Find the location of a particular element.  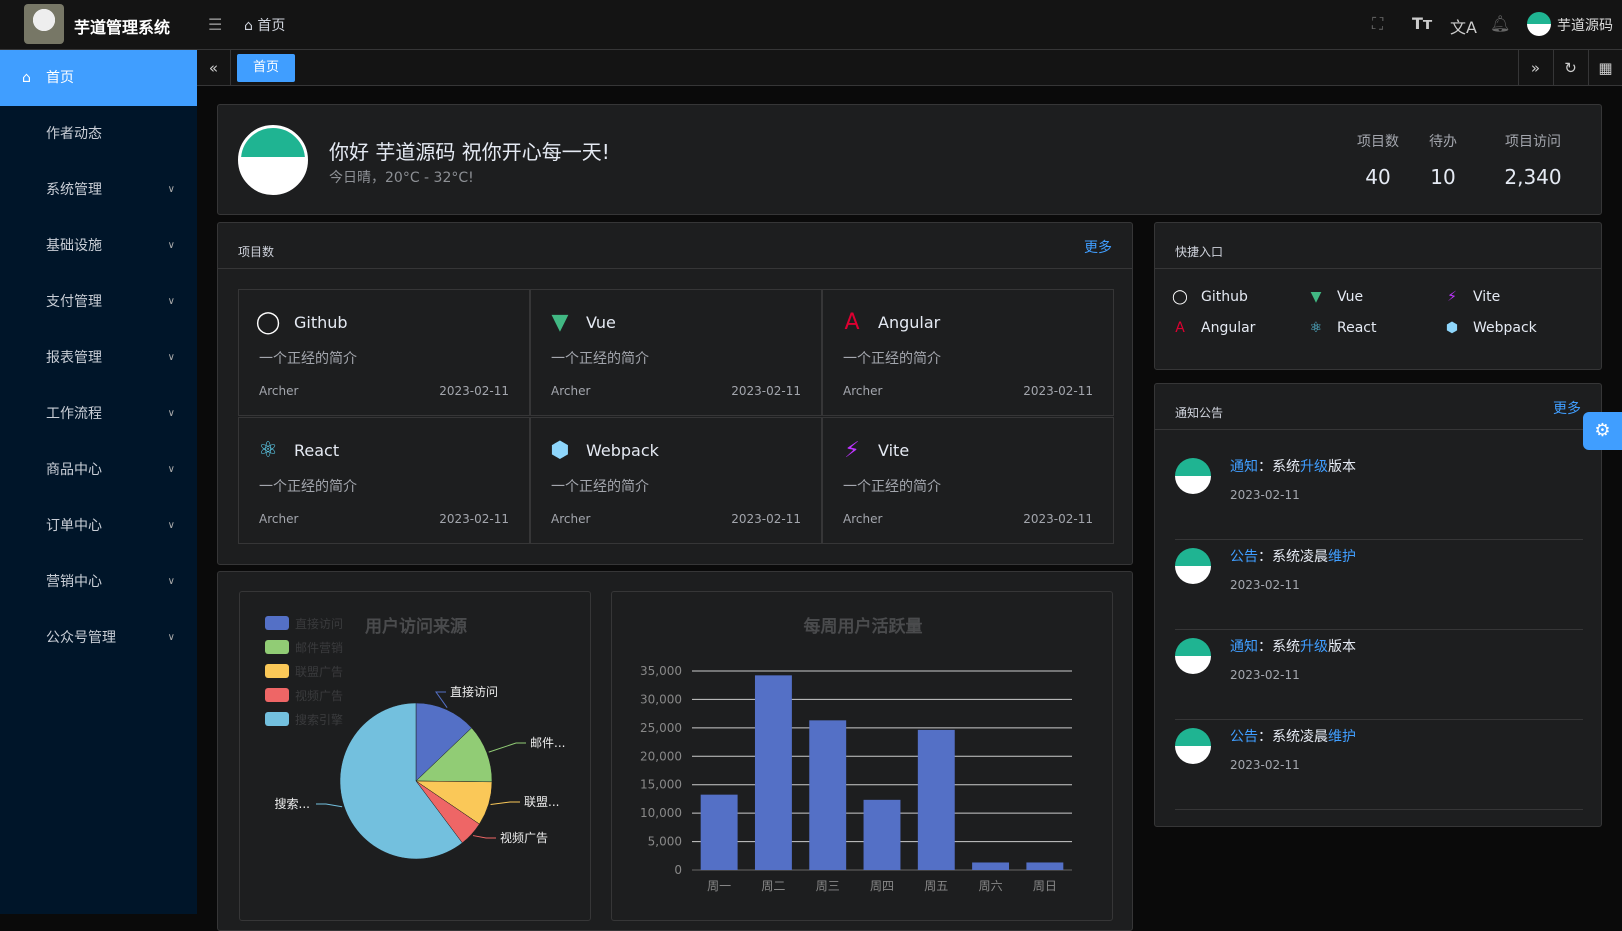

home-icon: ⌂ is located at coordinates (251, 26).